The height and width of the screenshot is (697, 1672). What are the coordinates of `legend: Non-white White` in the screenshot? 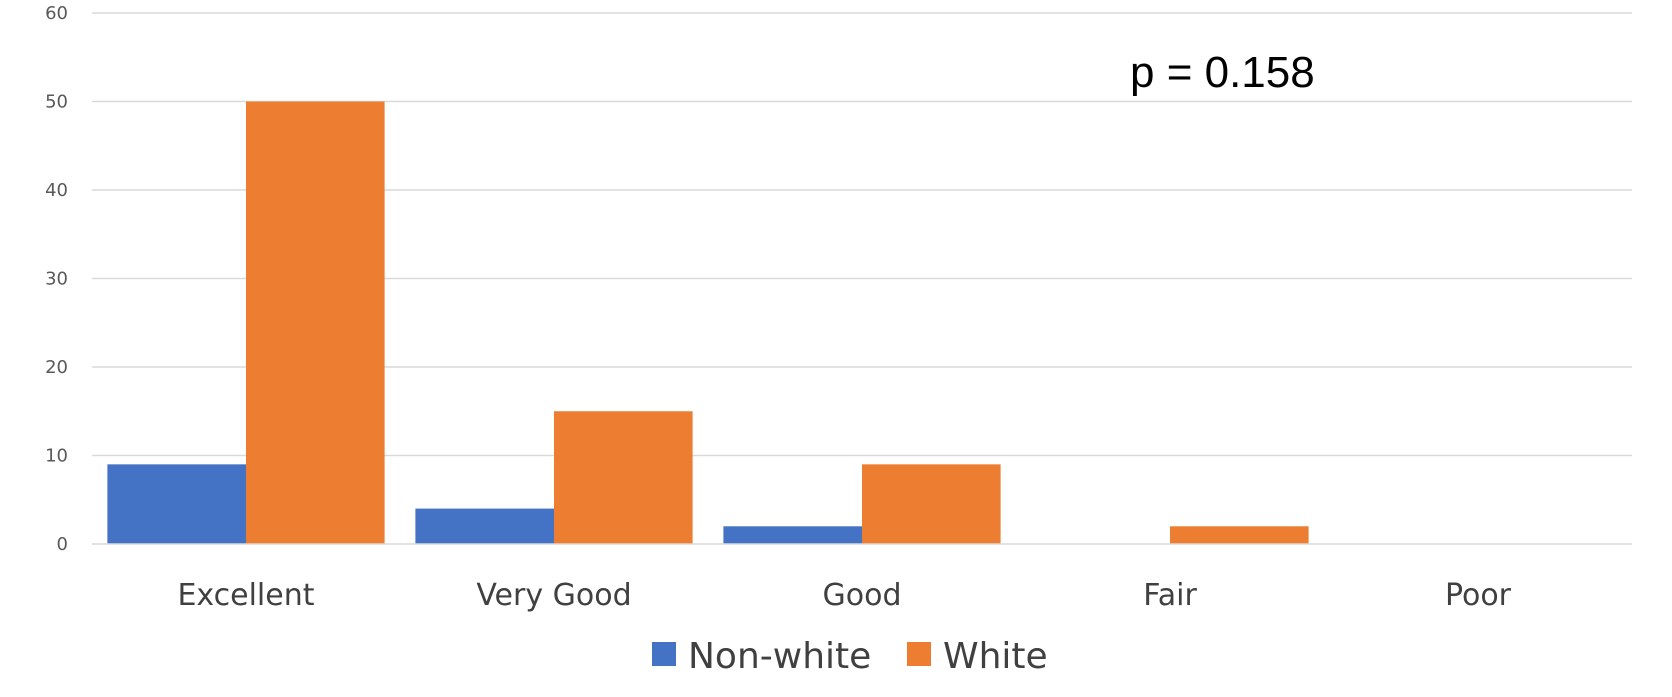 It's located at (850, 656).